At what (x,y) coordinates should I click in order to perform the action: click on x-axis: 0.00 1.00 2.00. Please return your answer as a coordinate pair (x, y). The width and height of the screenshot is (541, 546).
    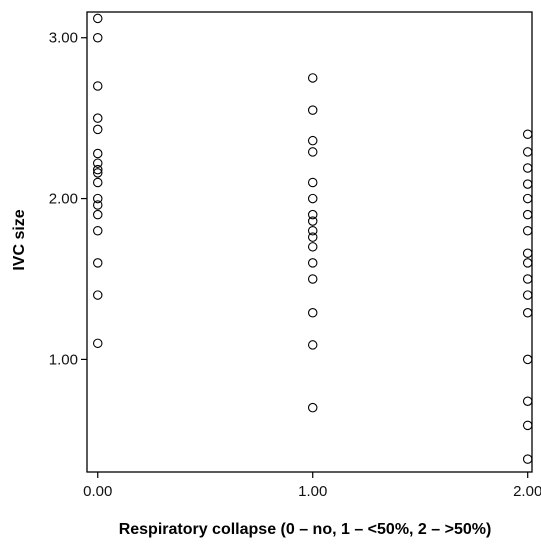
    Looking at the image, I should click on (312, 486).